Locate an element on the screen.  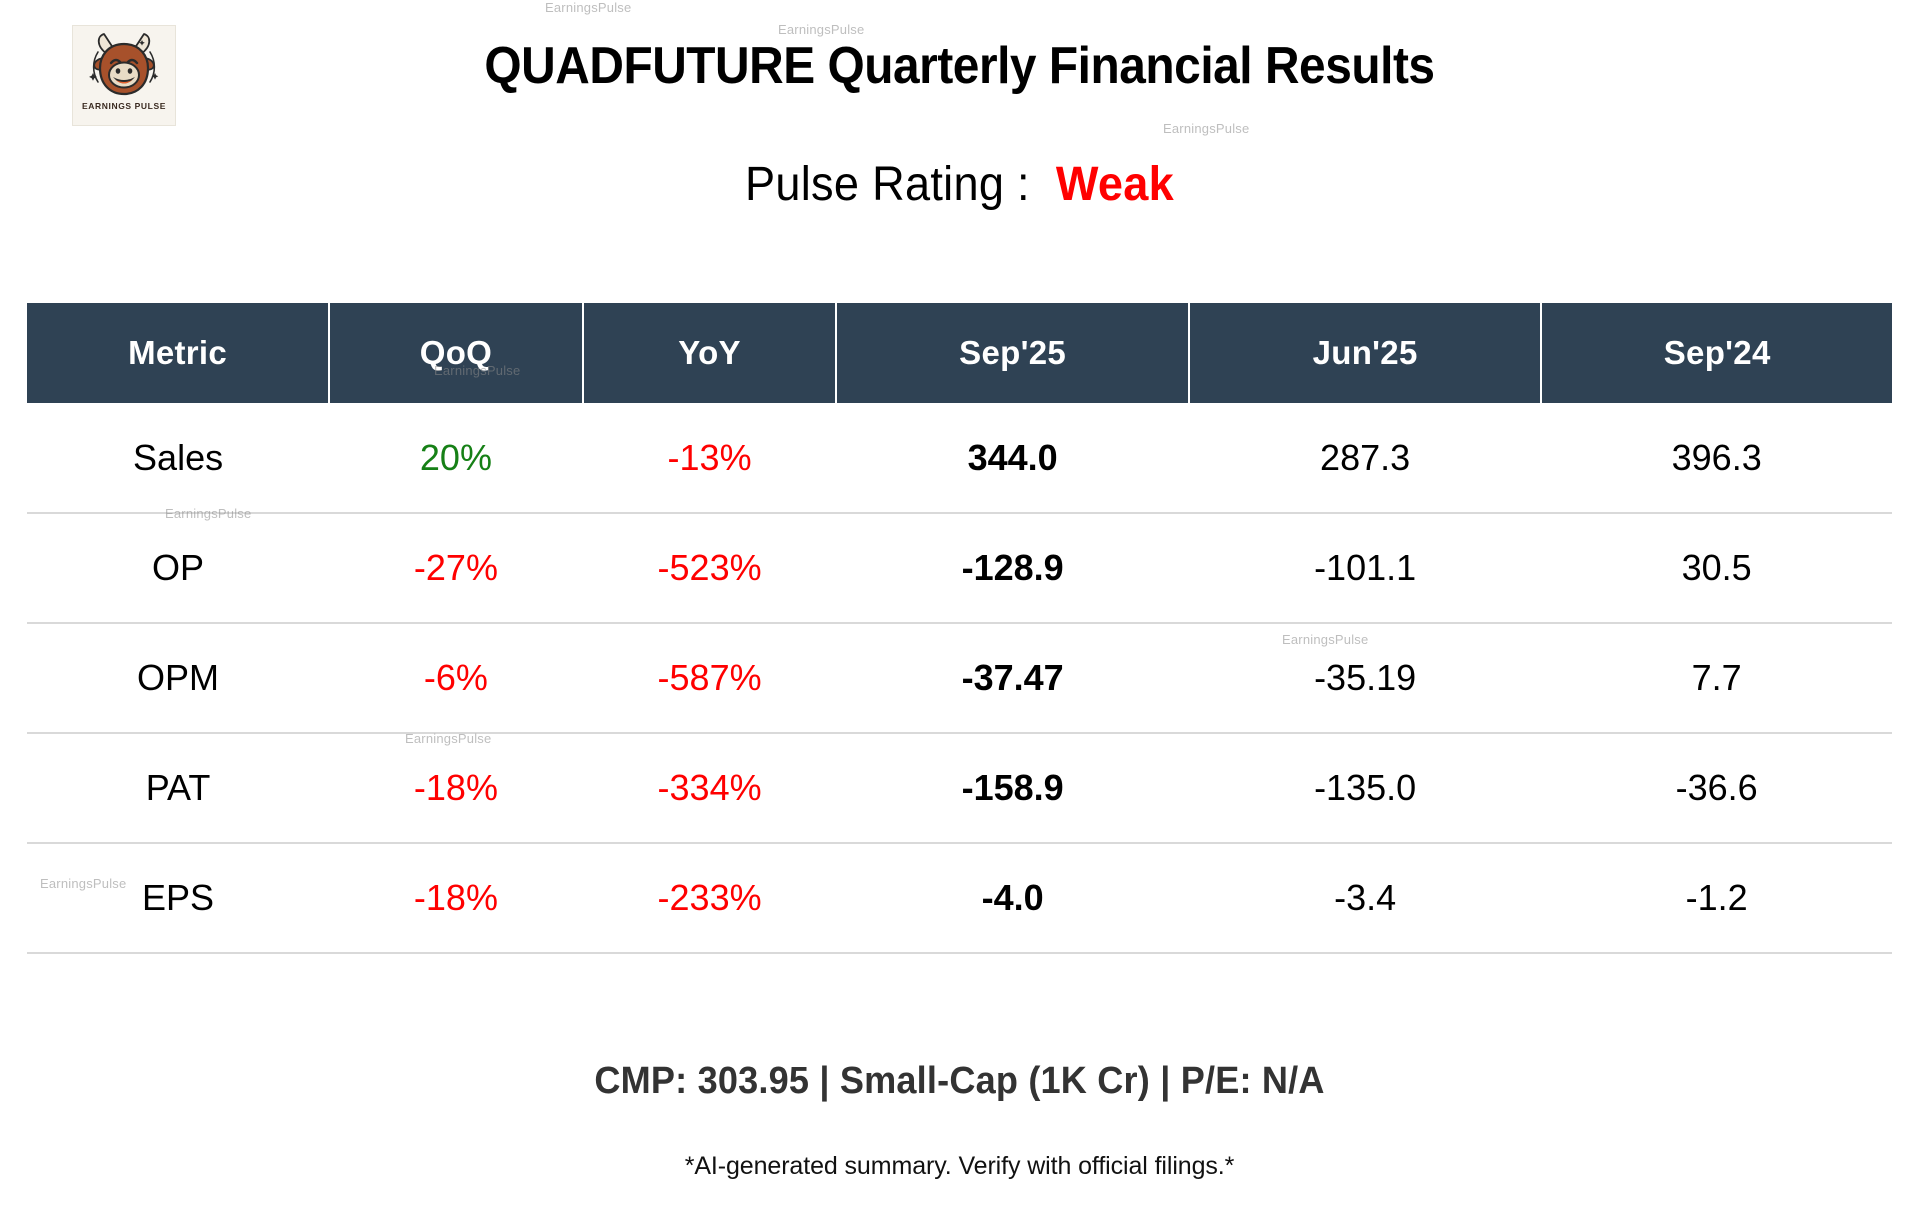
cell-qoq: -27% is located at coordinates (456, 568).